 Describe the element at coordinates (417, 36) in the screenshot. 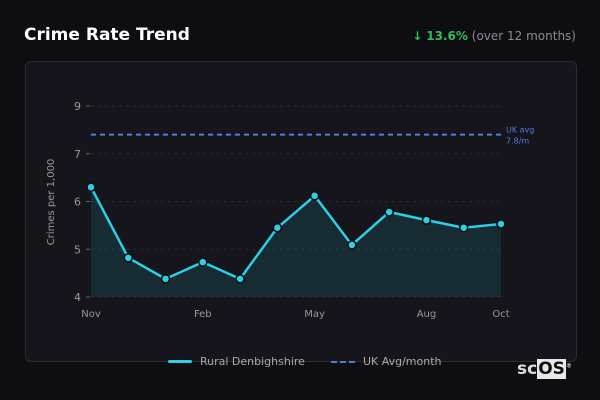

I see `change-arrow-icon: ↓` at that location.